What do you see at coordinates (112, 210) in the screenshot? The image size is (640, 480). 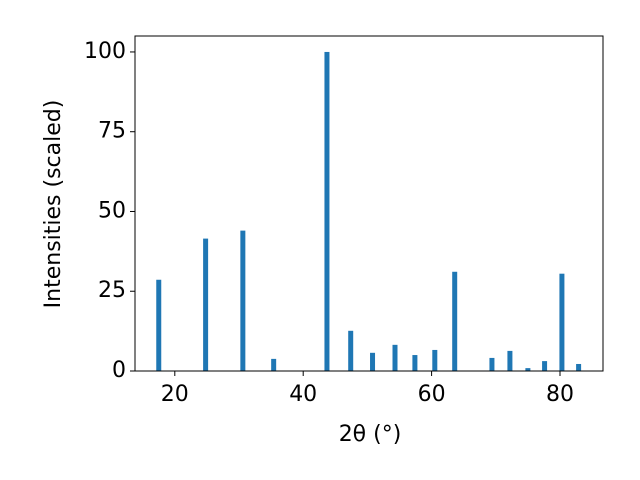 I see `y-tick-label: 50` at bounding box center [112, 210].